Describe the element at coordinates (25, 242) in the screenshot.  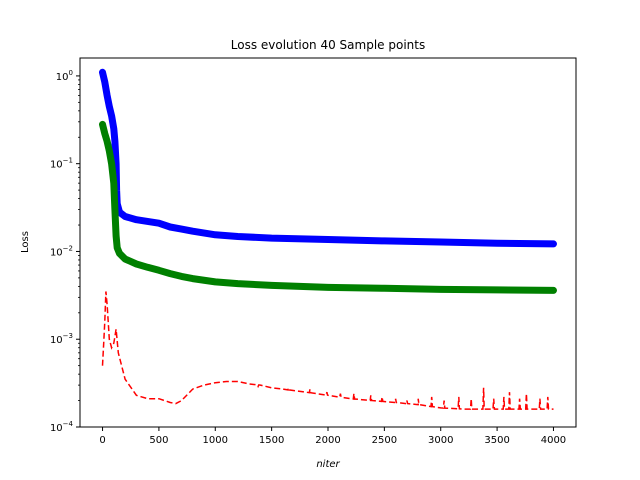
I see `y-axis-label: Loss` at that location.